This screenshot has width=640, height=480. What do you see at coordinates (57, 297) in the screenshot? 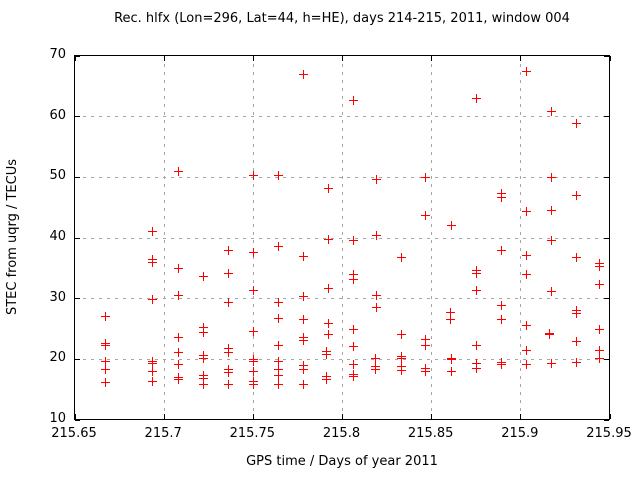
I see `y-tick-label: 30` at bounding box center [57, 297].